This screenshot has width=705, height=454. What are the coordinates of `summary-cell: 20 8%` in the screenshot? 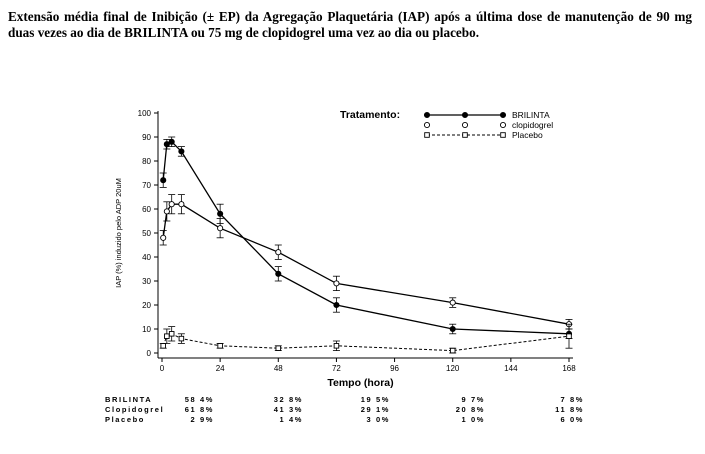 It's located at (470, 409).